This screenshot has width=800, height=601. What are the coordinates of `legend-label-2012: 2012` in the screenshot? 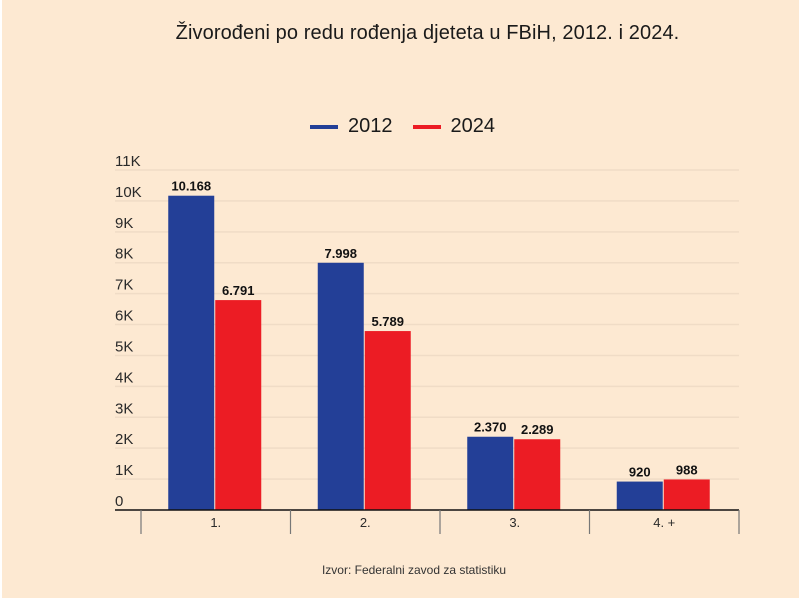 It's located at (370, 126).